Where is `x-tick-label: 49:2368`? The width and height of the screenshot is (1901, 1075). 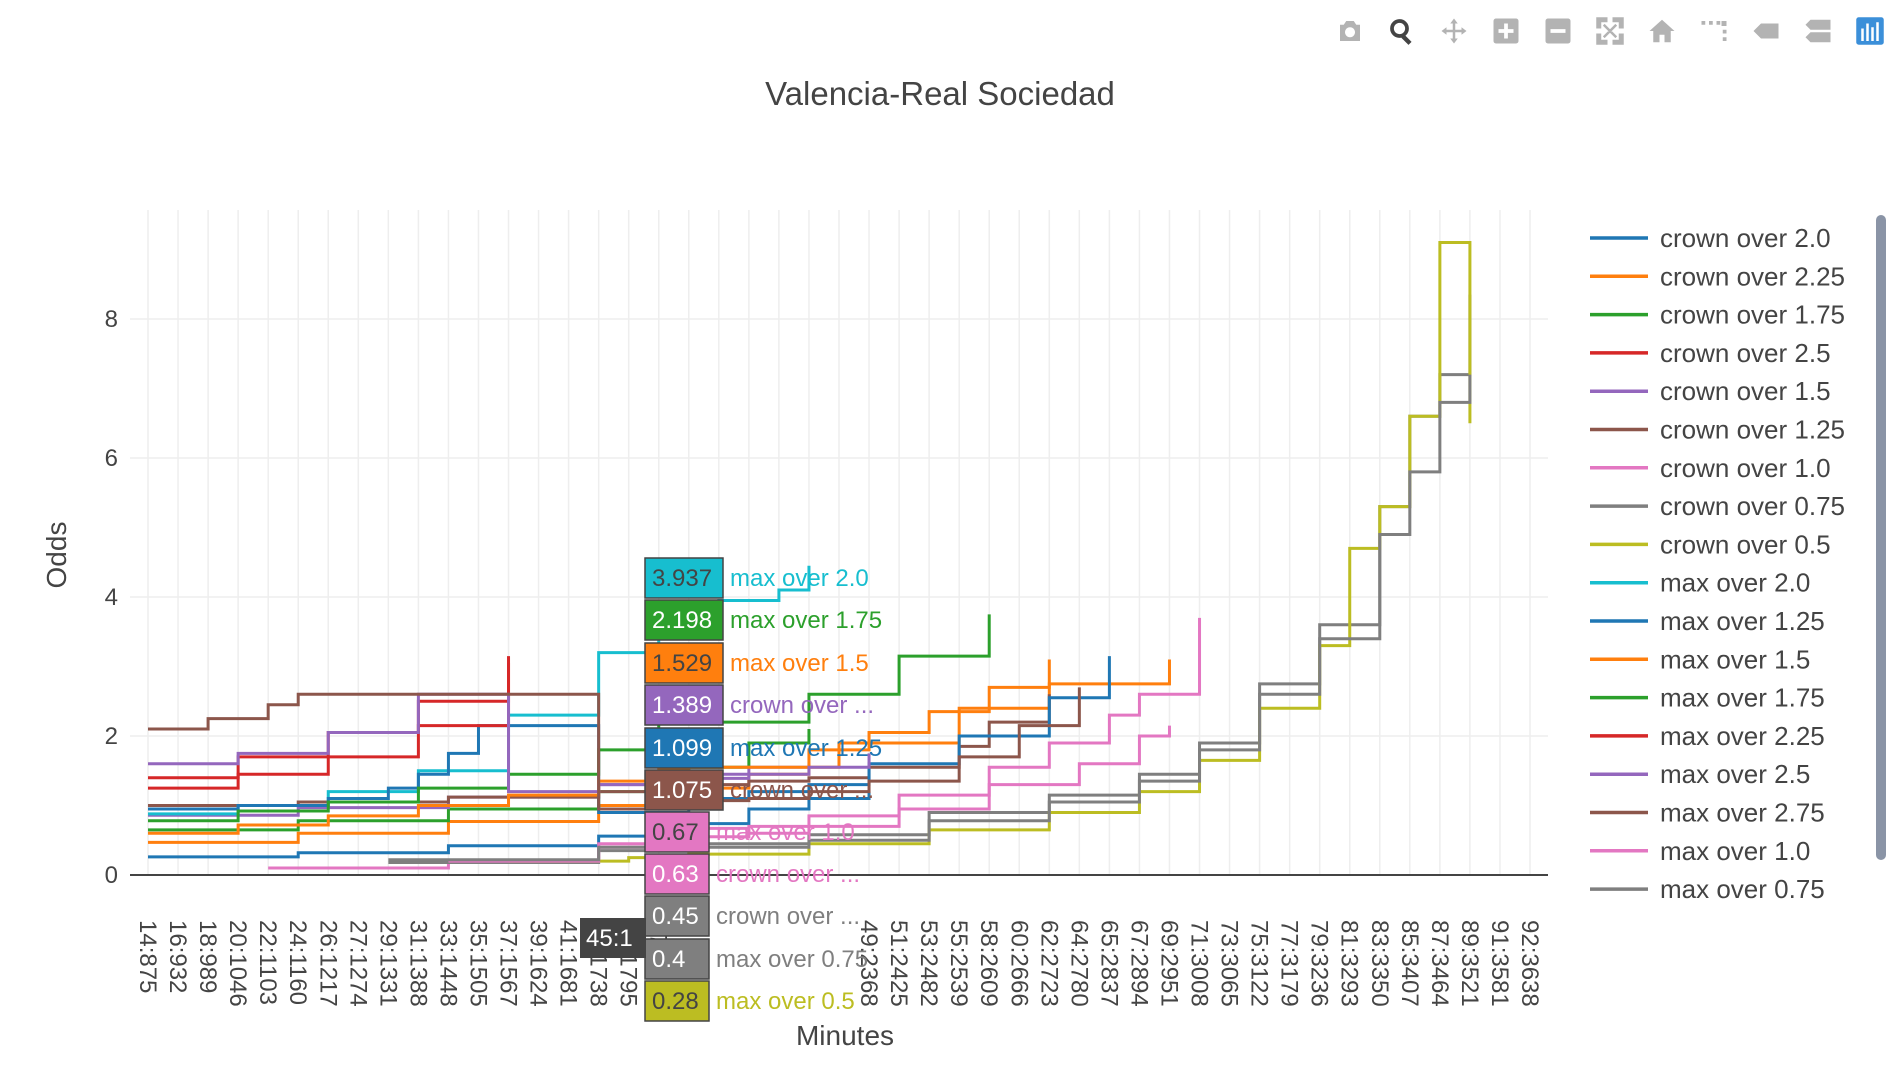
x-tick-label: 49:2368 is located at coordinates (868, 963).